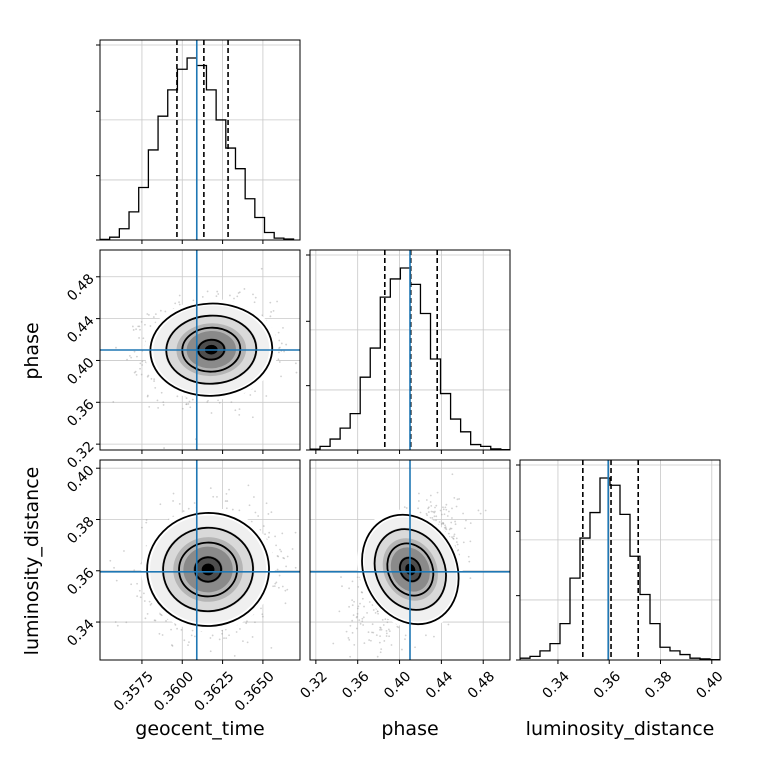 The image size is (760, 760). I want to click on y-tick-label: 0.44, so click(80, 329).